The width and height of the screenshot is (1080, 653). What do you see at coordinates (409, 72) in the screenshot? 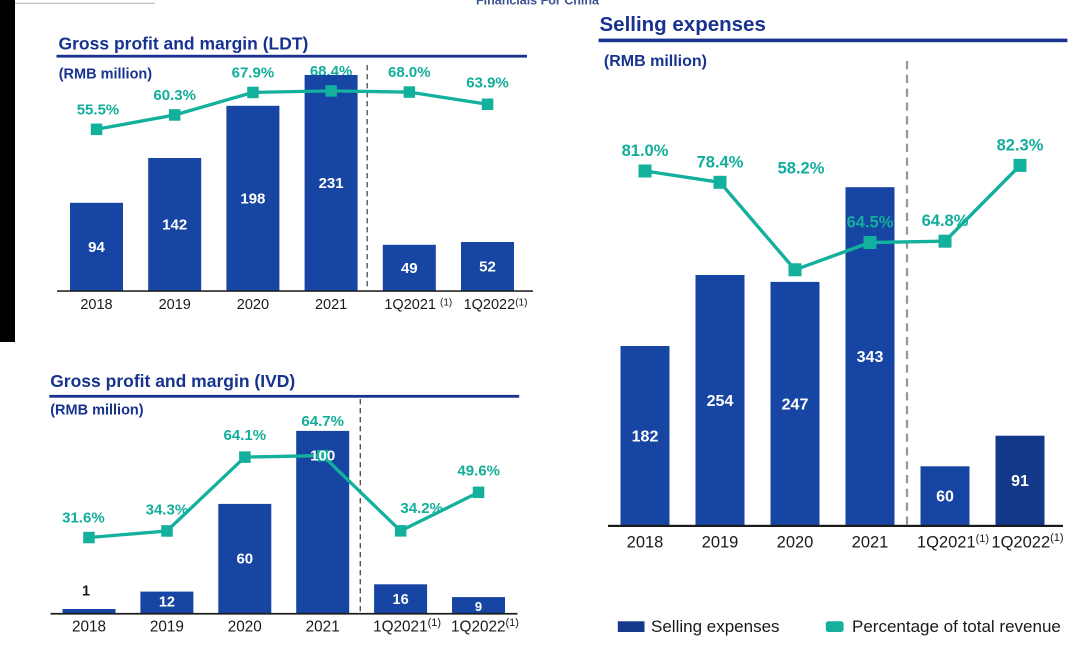
I see `svg-text: 68.0%` at bounding box center [409, 72].